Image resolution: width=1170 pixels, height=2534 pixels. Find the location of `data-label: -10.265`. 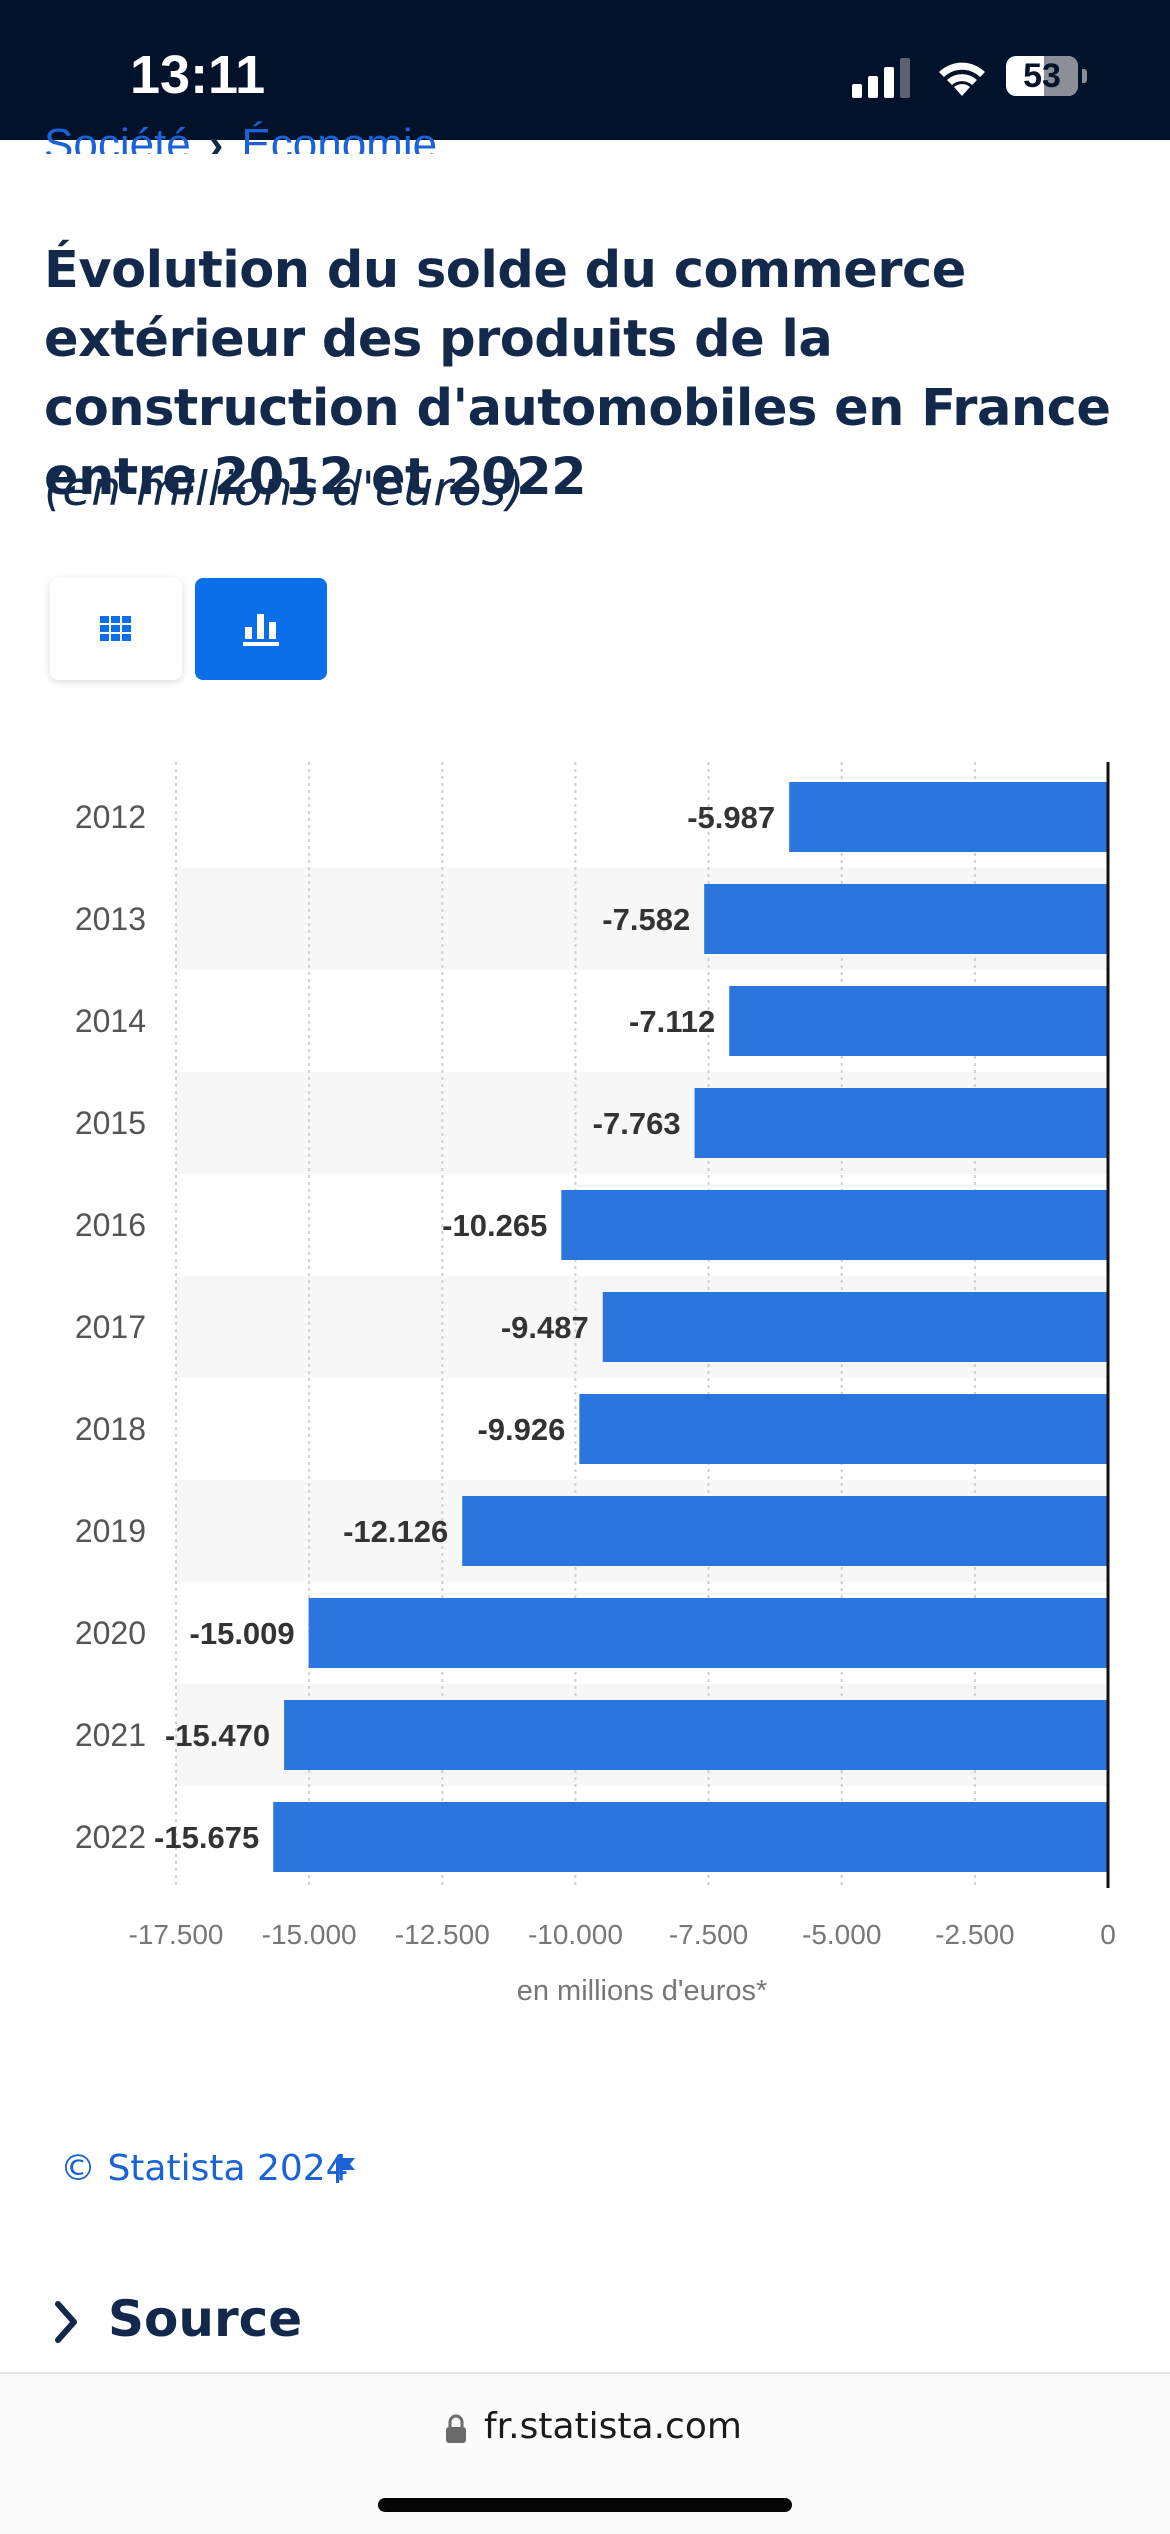

data-label: -10.265 is located at coordinates (494, 1225).